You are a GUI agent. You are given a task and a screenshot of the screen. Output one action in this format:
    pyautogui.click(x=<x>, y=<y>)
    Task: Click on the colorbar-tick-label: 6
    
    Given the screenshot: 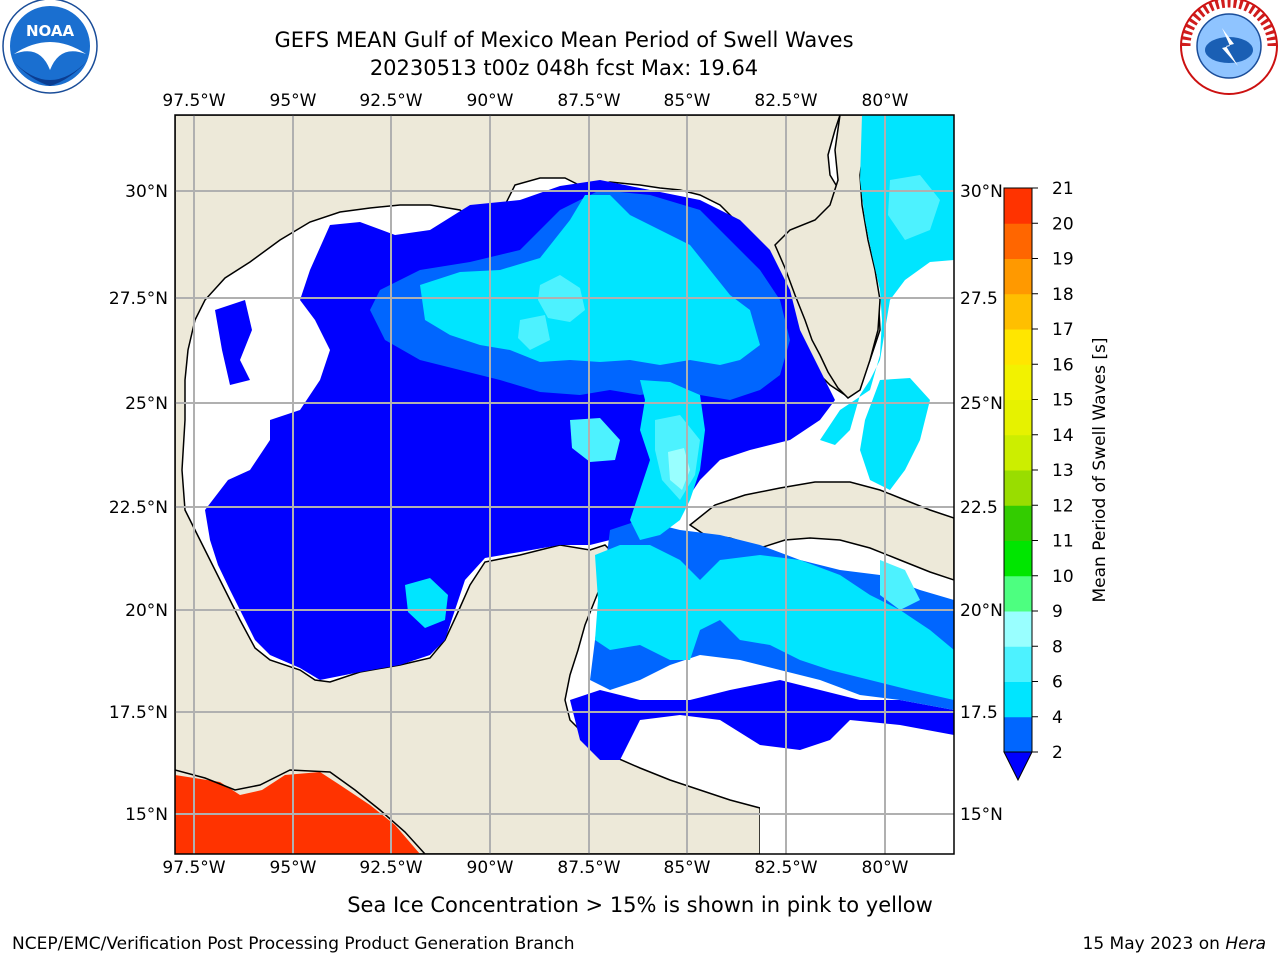 What is the action you would take?
    pyautogui.click(x=1057, y=683)
    